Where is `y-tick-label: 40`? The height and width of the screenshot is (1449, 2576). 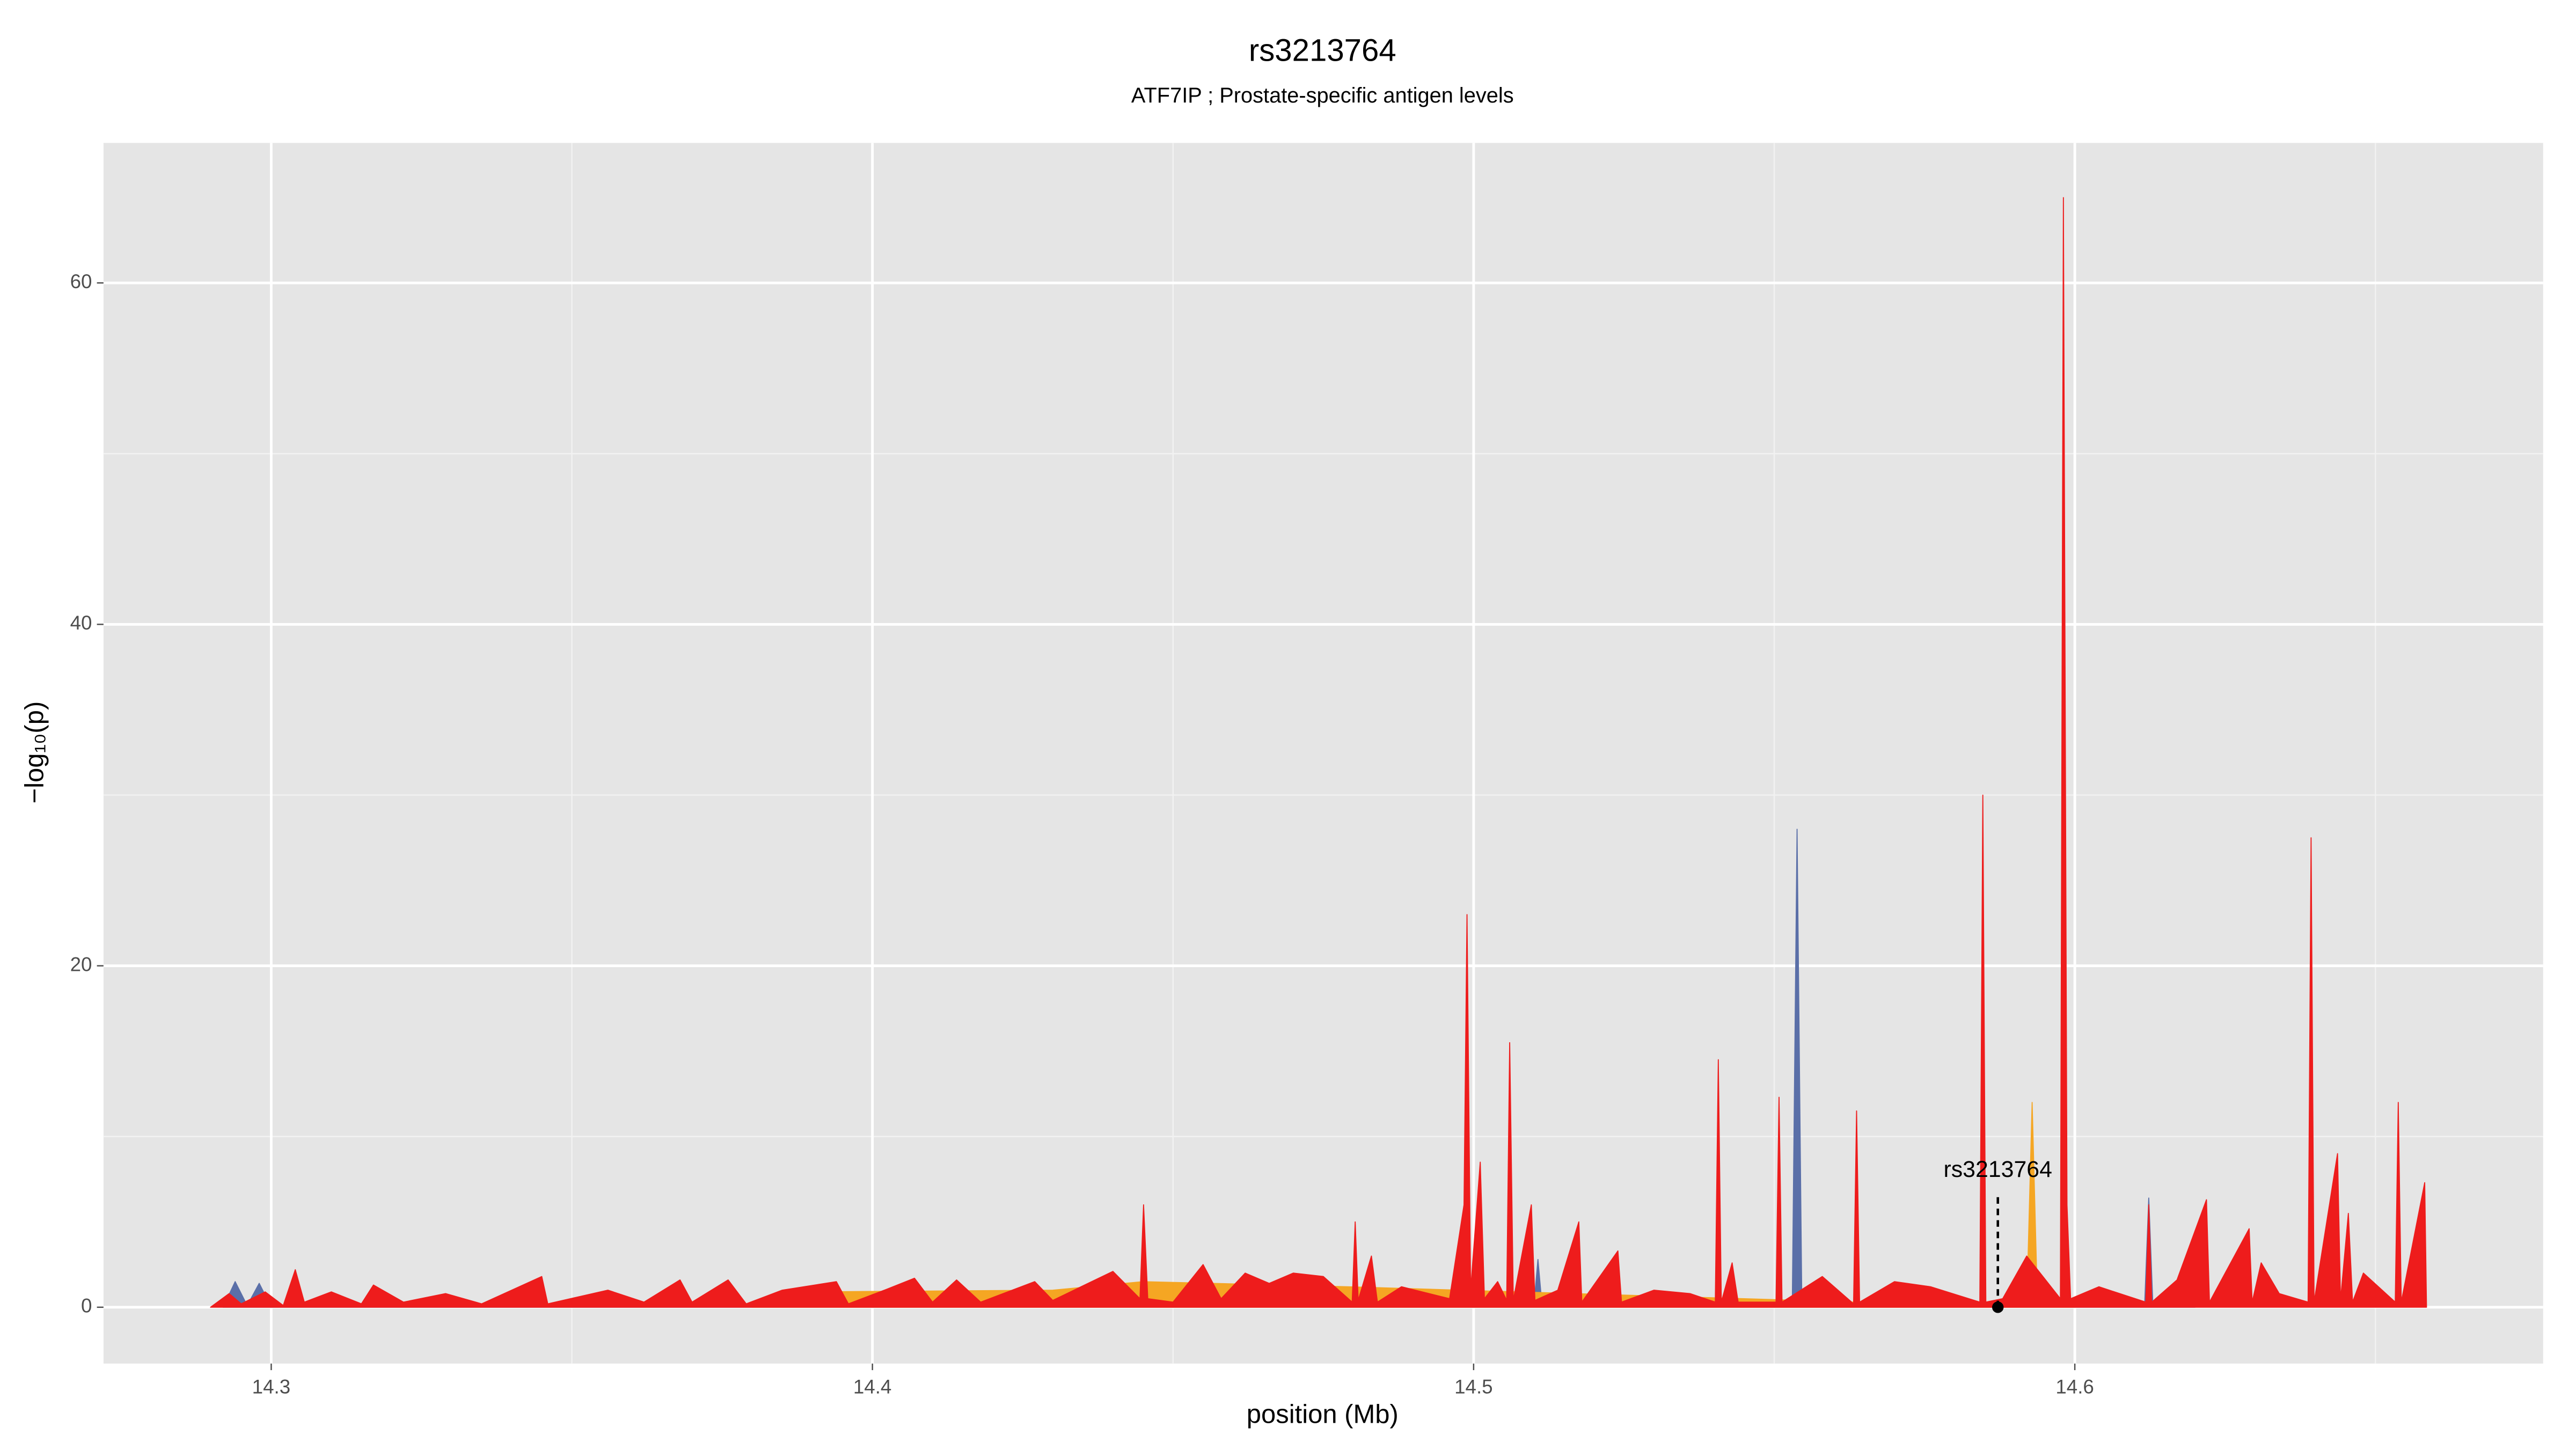 y-tick-label: 40 is located at coordinates (81, 623).